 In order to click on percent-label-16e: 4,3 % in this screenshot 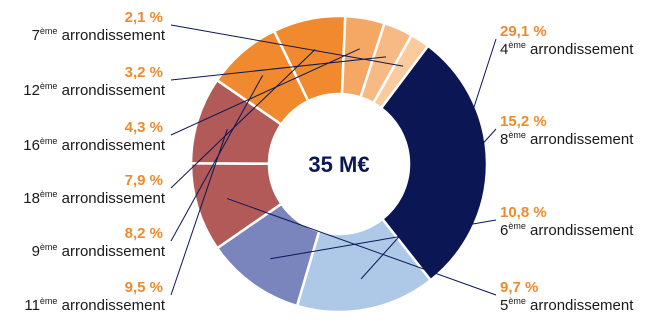, I will do `click(144, 127)`.